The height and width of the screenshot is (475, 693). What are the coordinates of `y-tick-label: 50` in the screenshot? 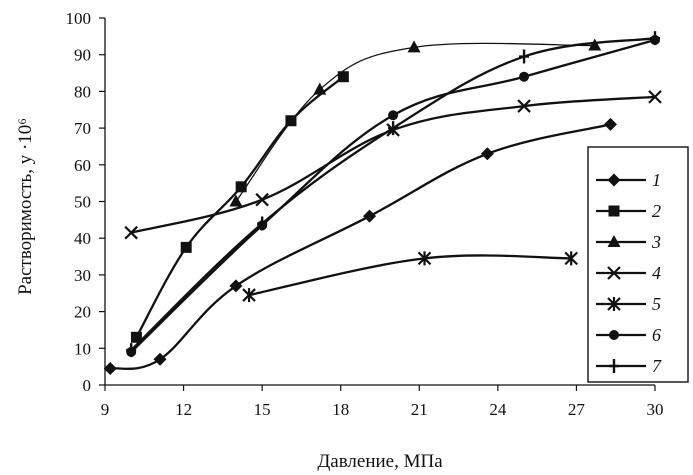 It's located at (82, 202).